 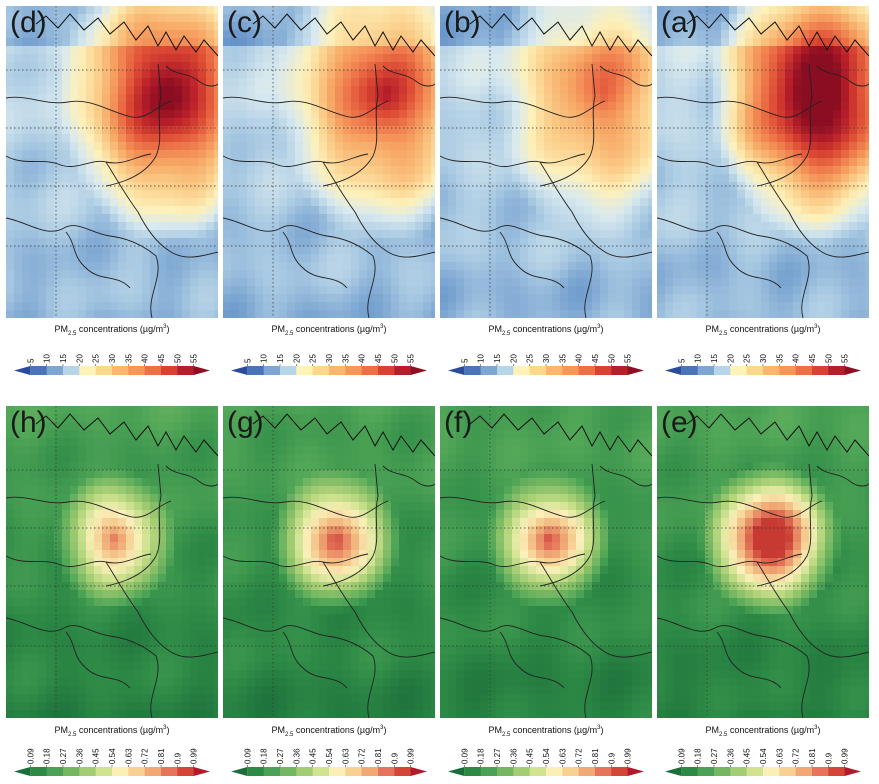 What do you see at coordinates (296, 358) in the screenshot?
I see `colorbar-tick-label: 20` at bounding box center [296, 358].